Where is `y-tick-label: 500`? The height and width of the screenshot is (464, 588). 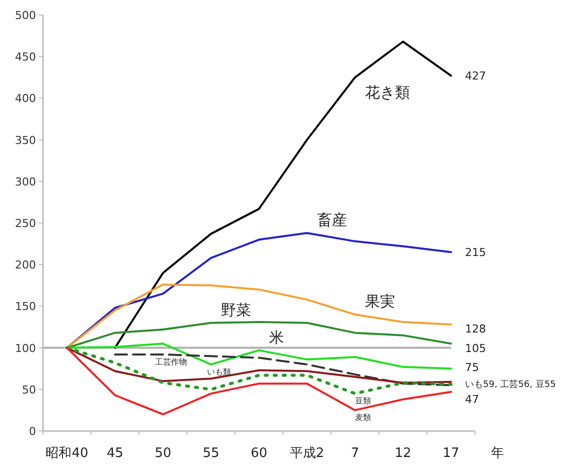
y-tick-label: 500 is located at coordinates (25, 15).